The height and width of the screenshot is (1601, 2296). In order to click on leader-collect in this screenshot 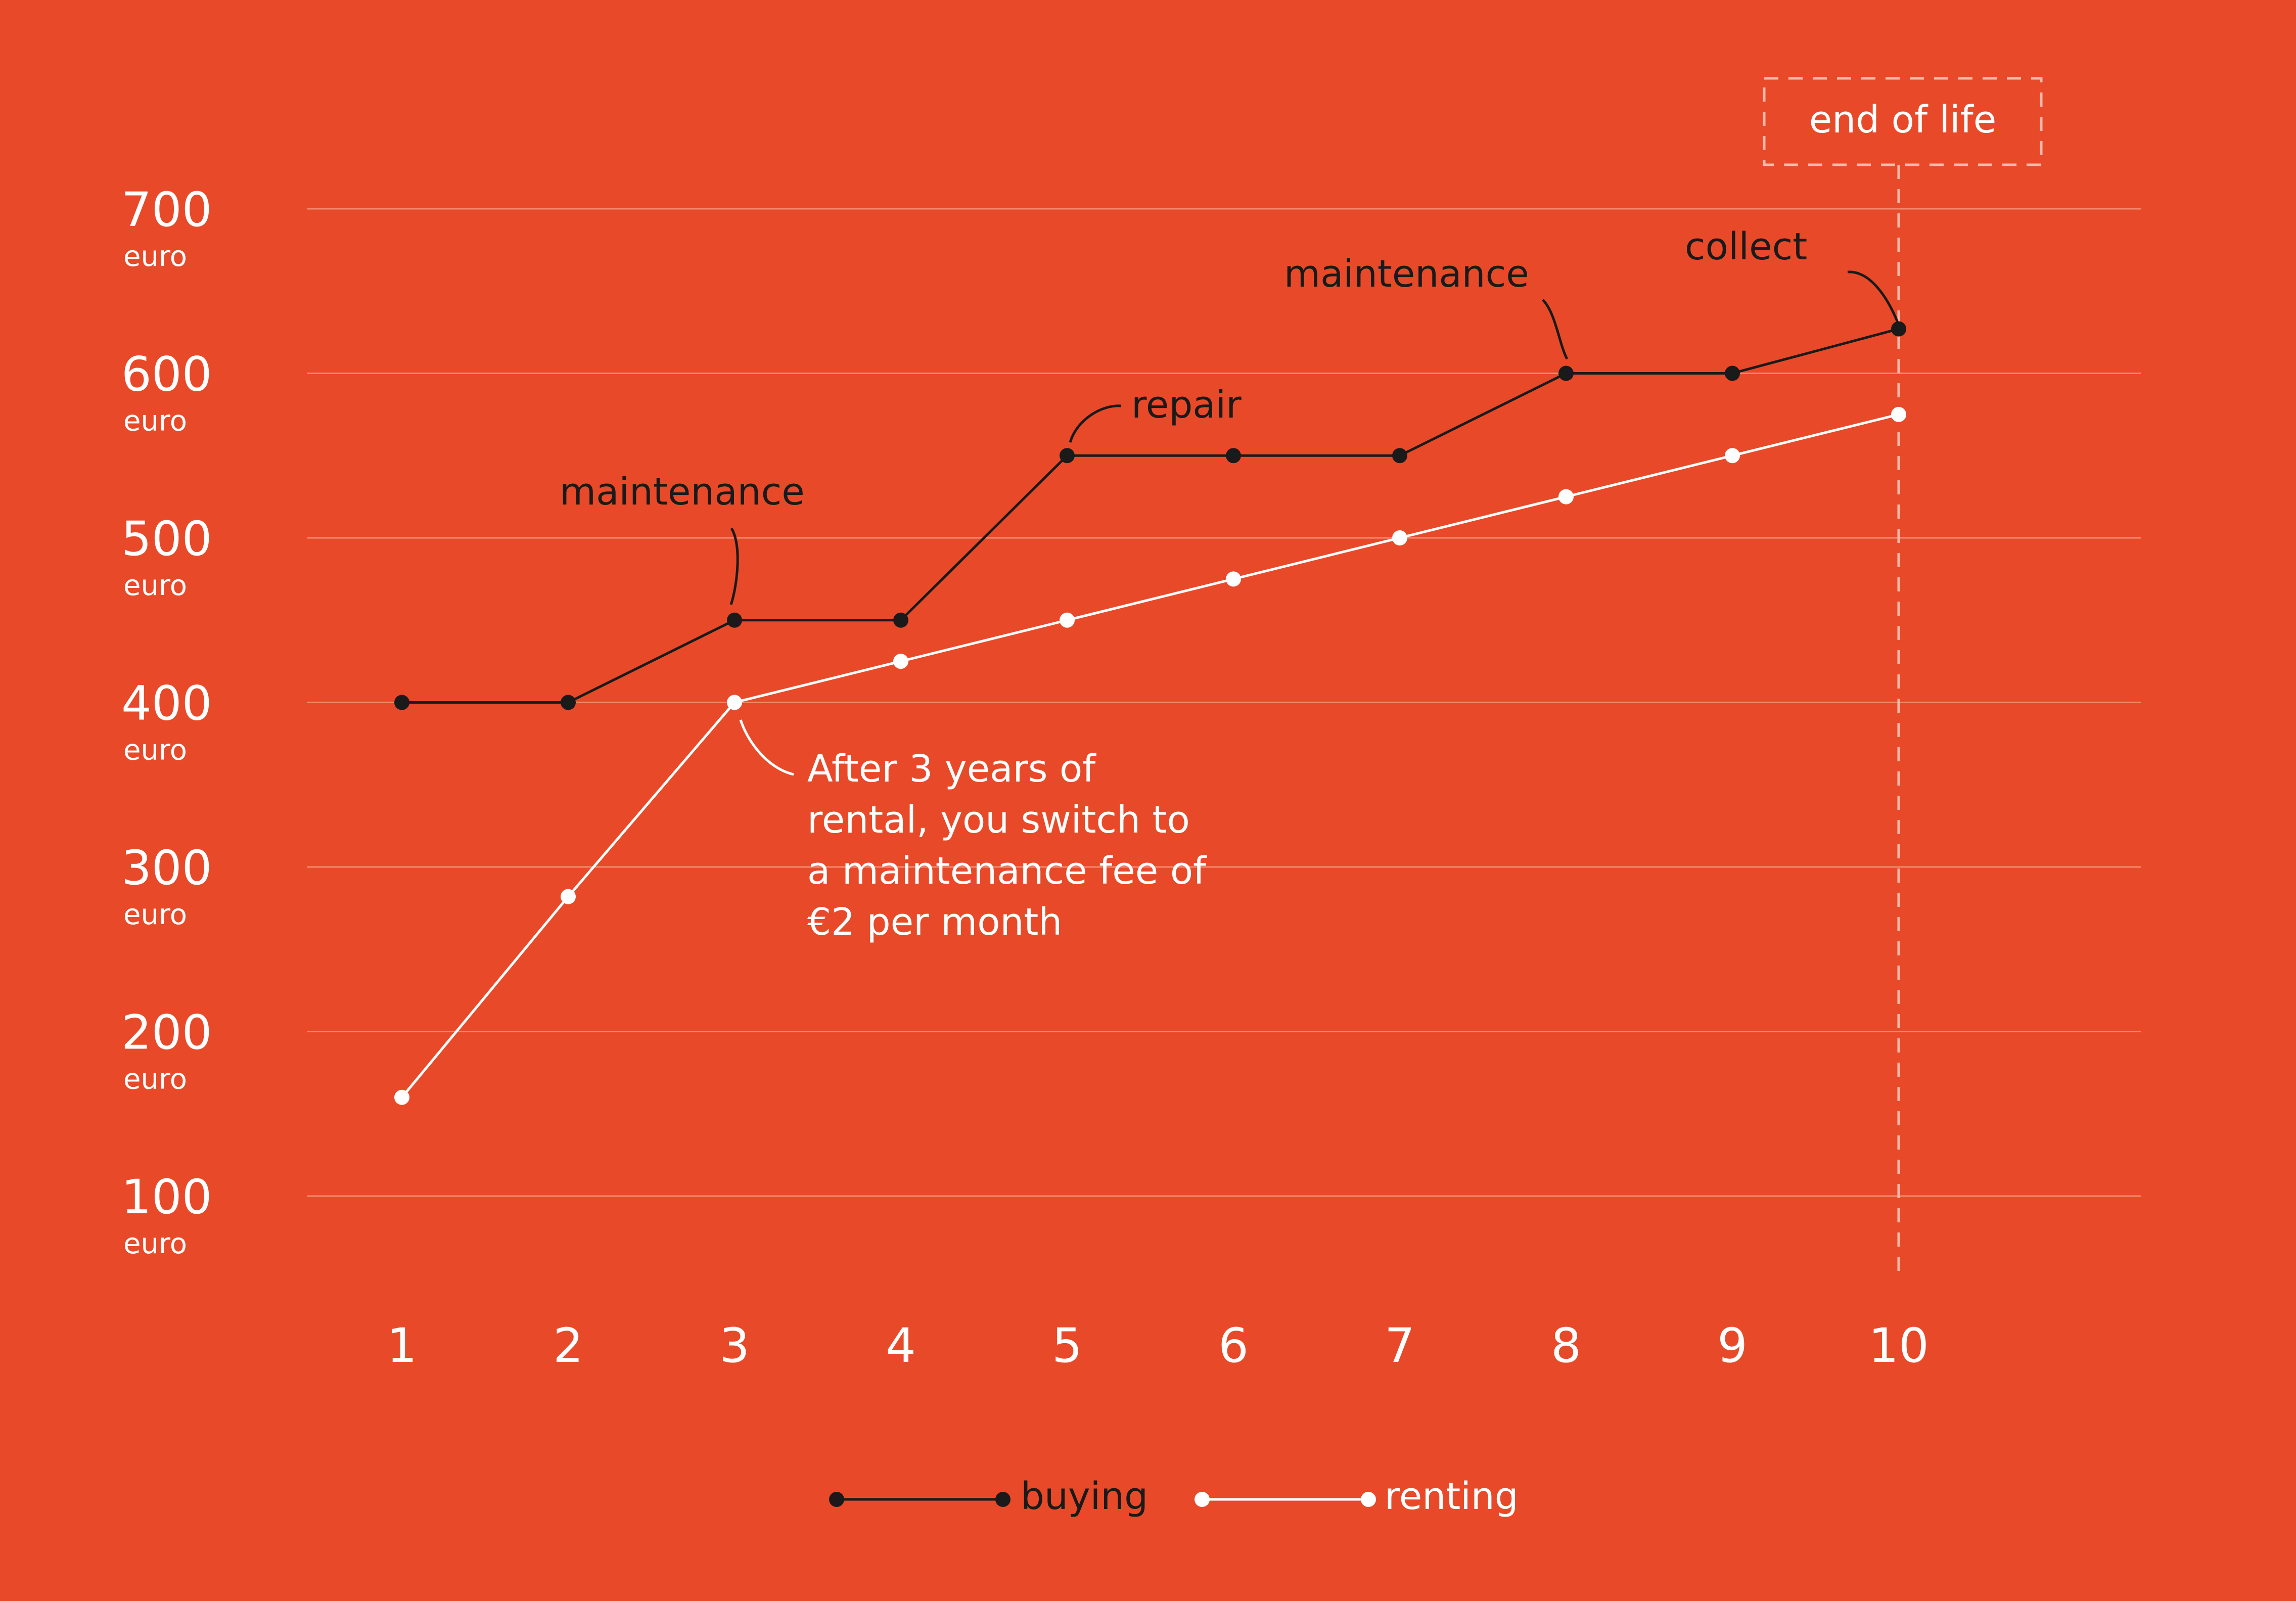, I will do `click(1873, 297)`.